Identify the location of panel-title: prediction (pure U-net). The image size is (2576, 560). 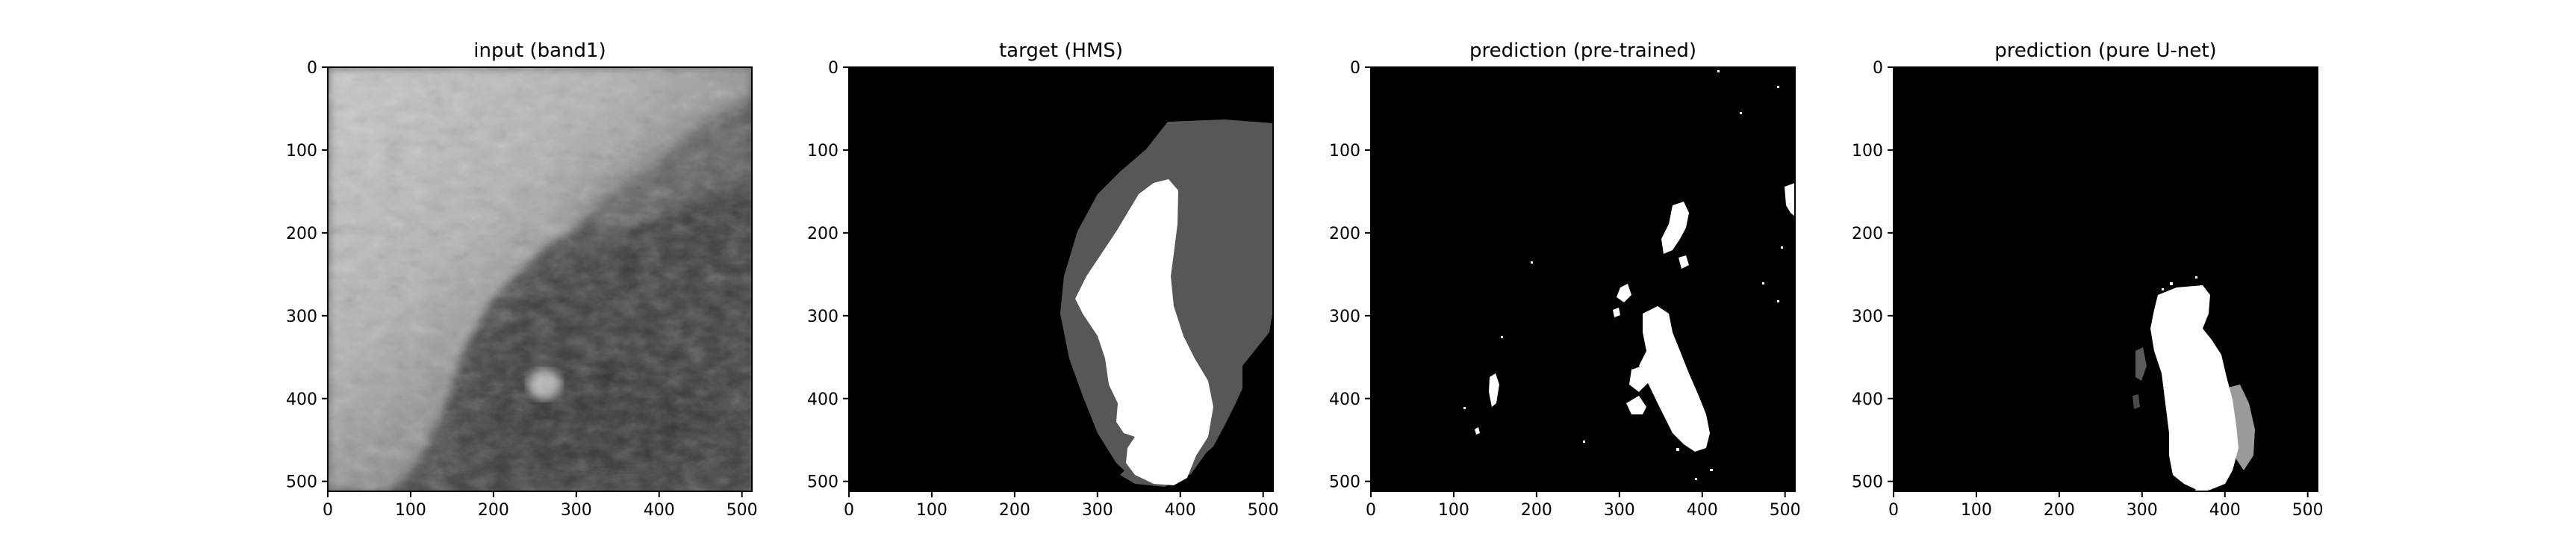
(2105, 51).